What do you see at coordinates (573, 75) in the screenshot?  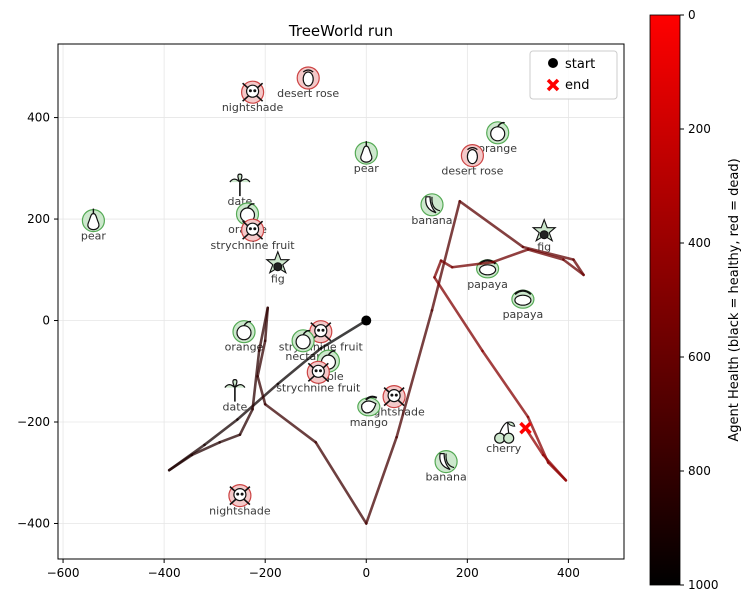 I see `legend: start end` at bounding box center [573, 75].